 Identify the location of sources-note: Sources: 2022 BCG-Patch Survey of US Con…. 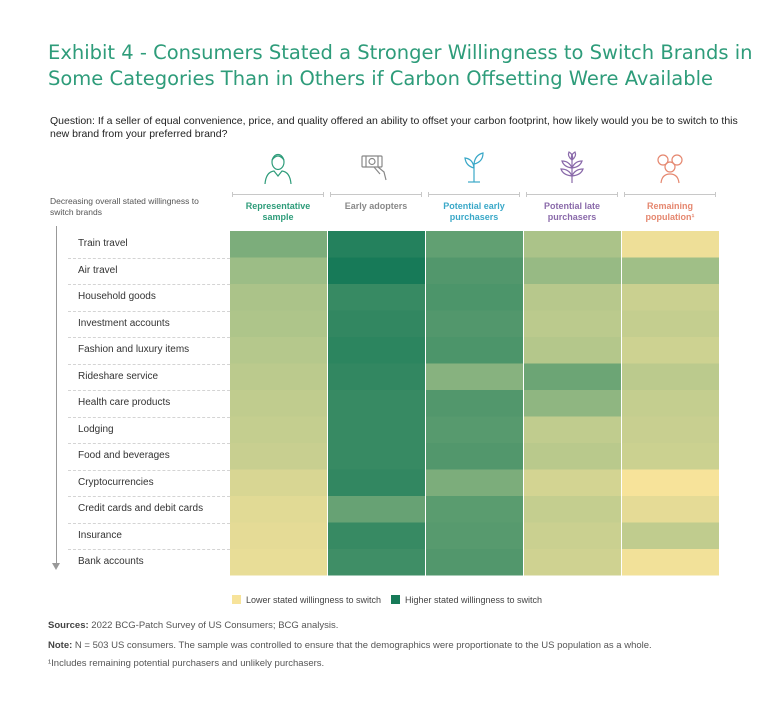
(398, 626).